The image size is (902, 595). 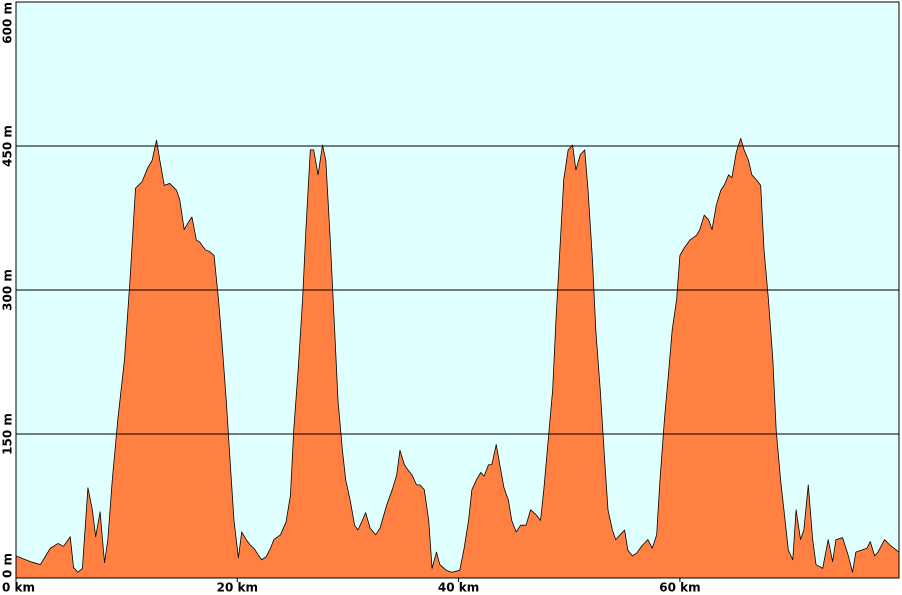 What do you see at coordinates (679, 588) in the screenshot?
I see `x-tick-label: 60 km` at bounding box center [679, 588].